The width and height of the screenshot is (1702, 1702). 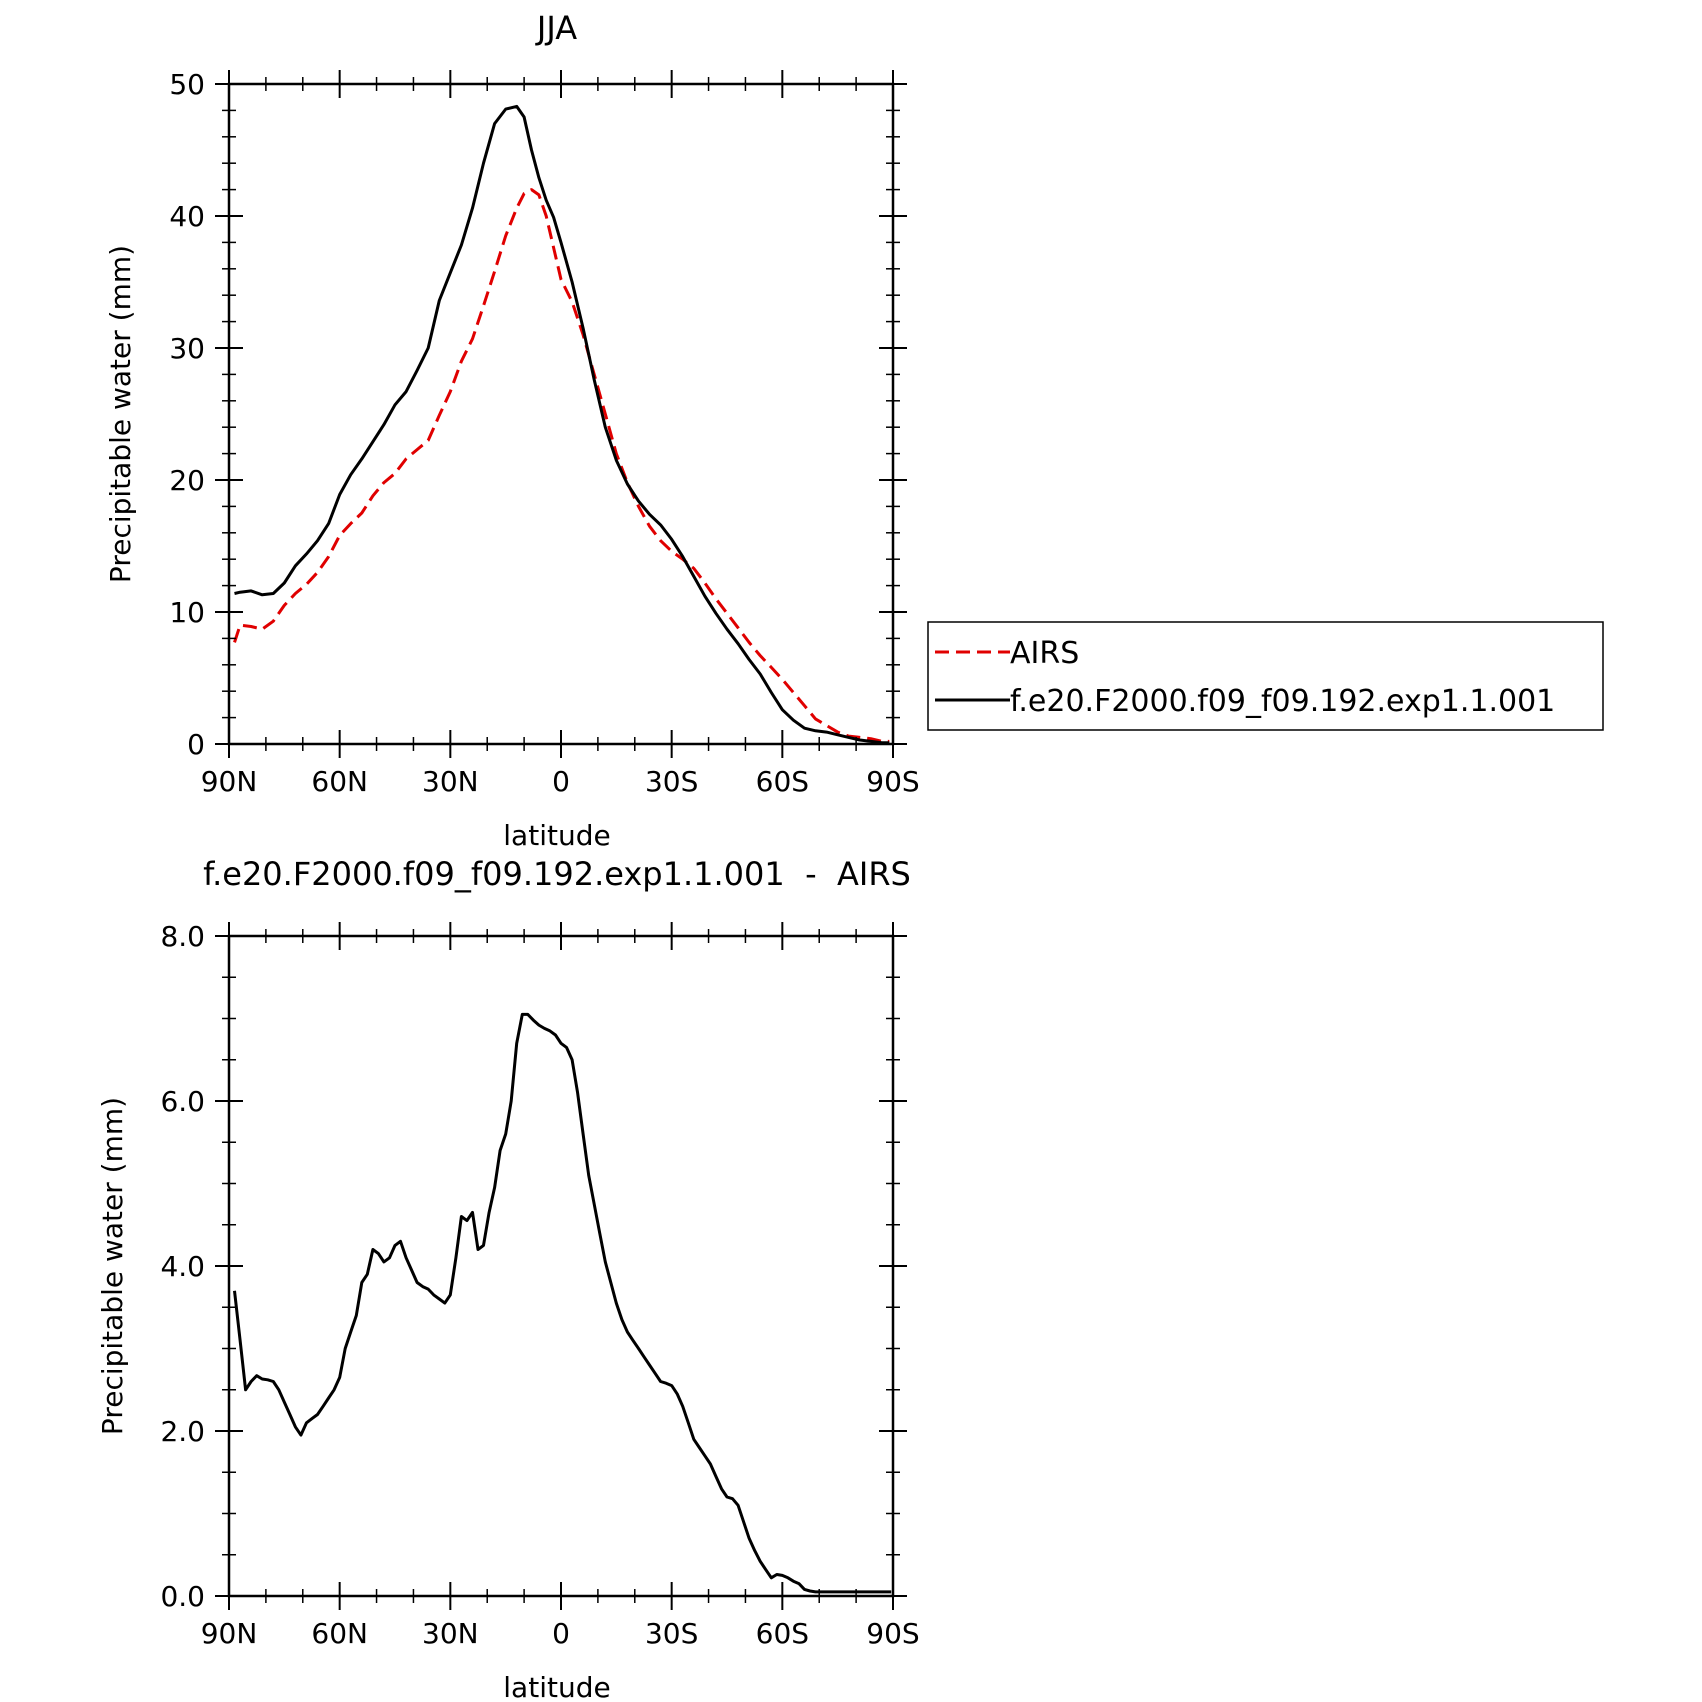 What do you see at coordinates (182, 1266) in the screenshot?
I see `y-tick-label: 4.0` at bounding box center [182, 1266].